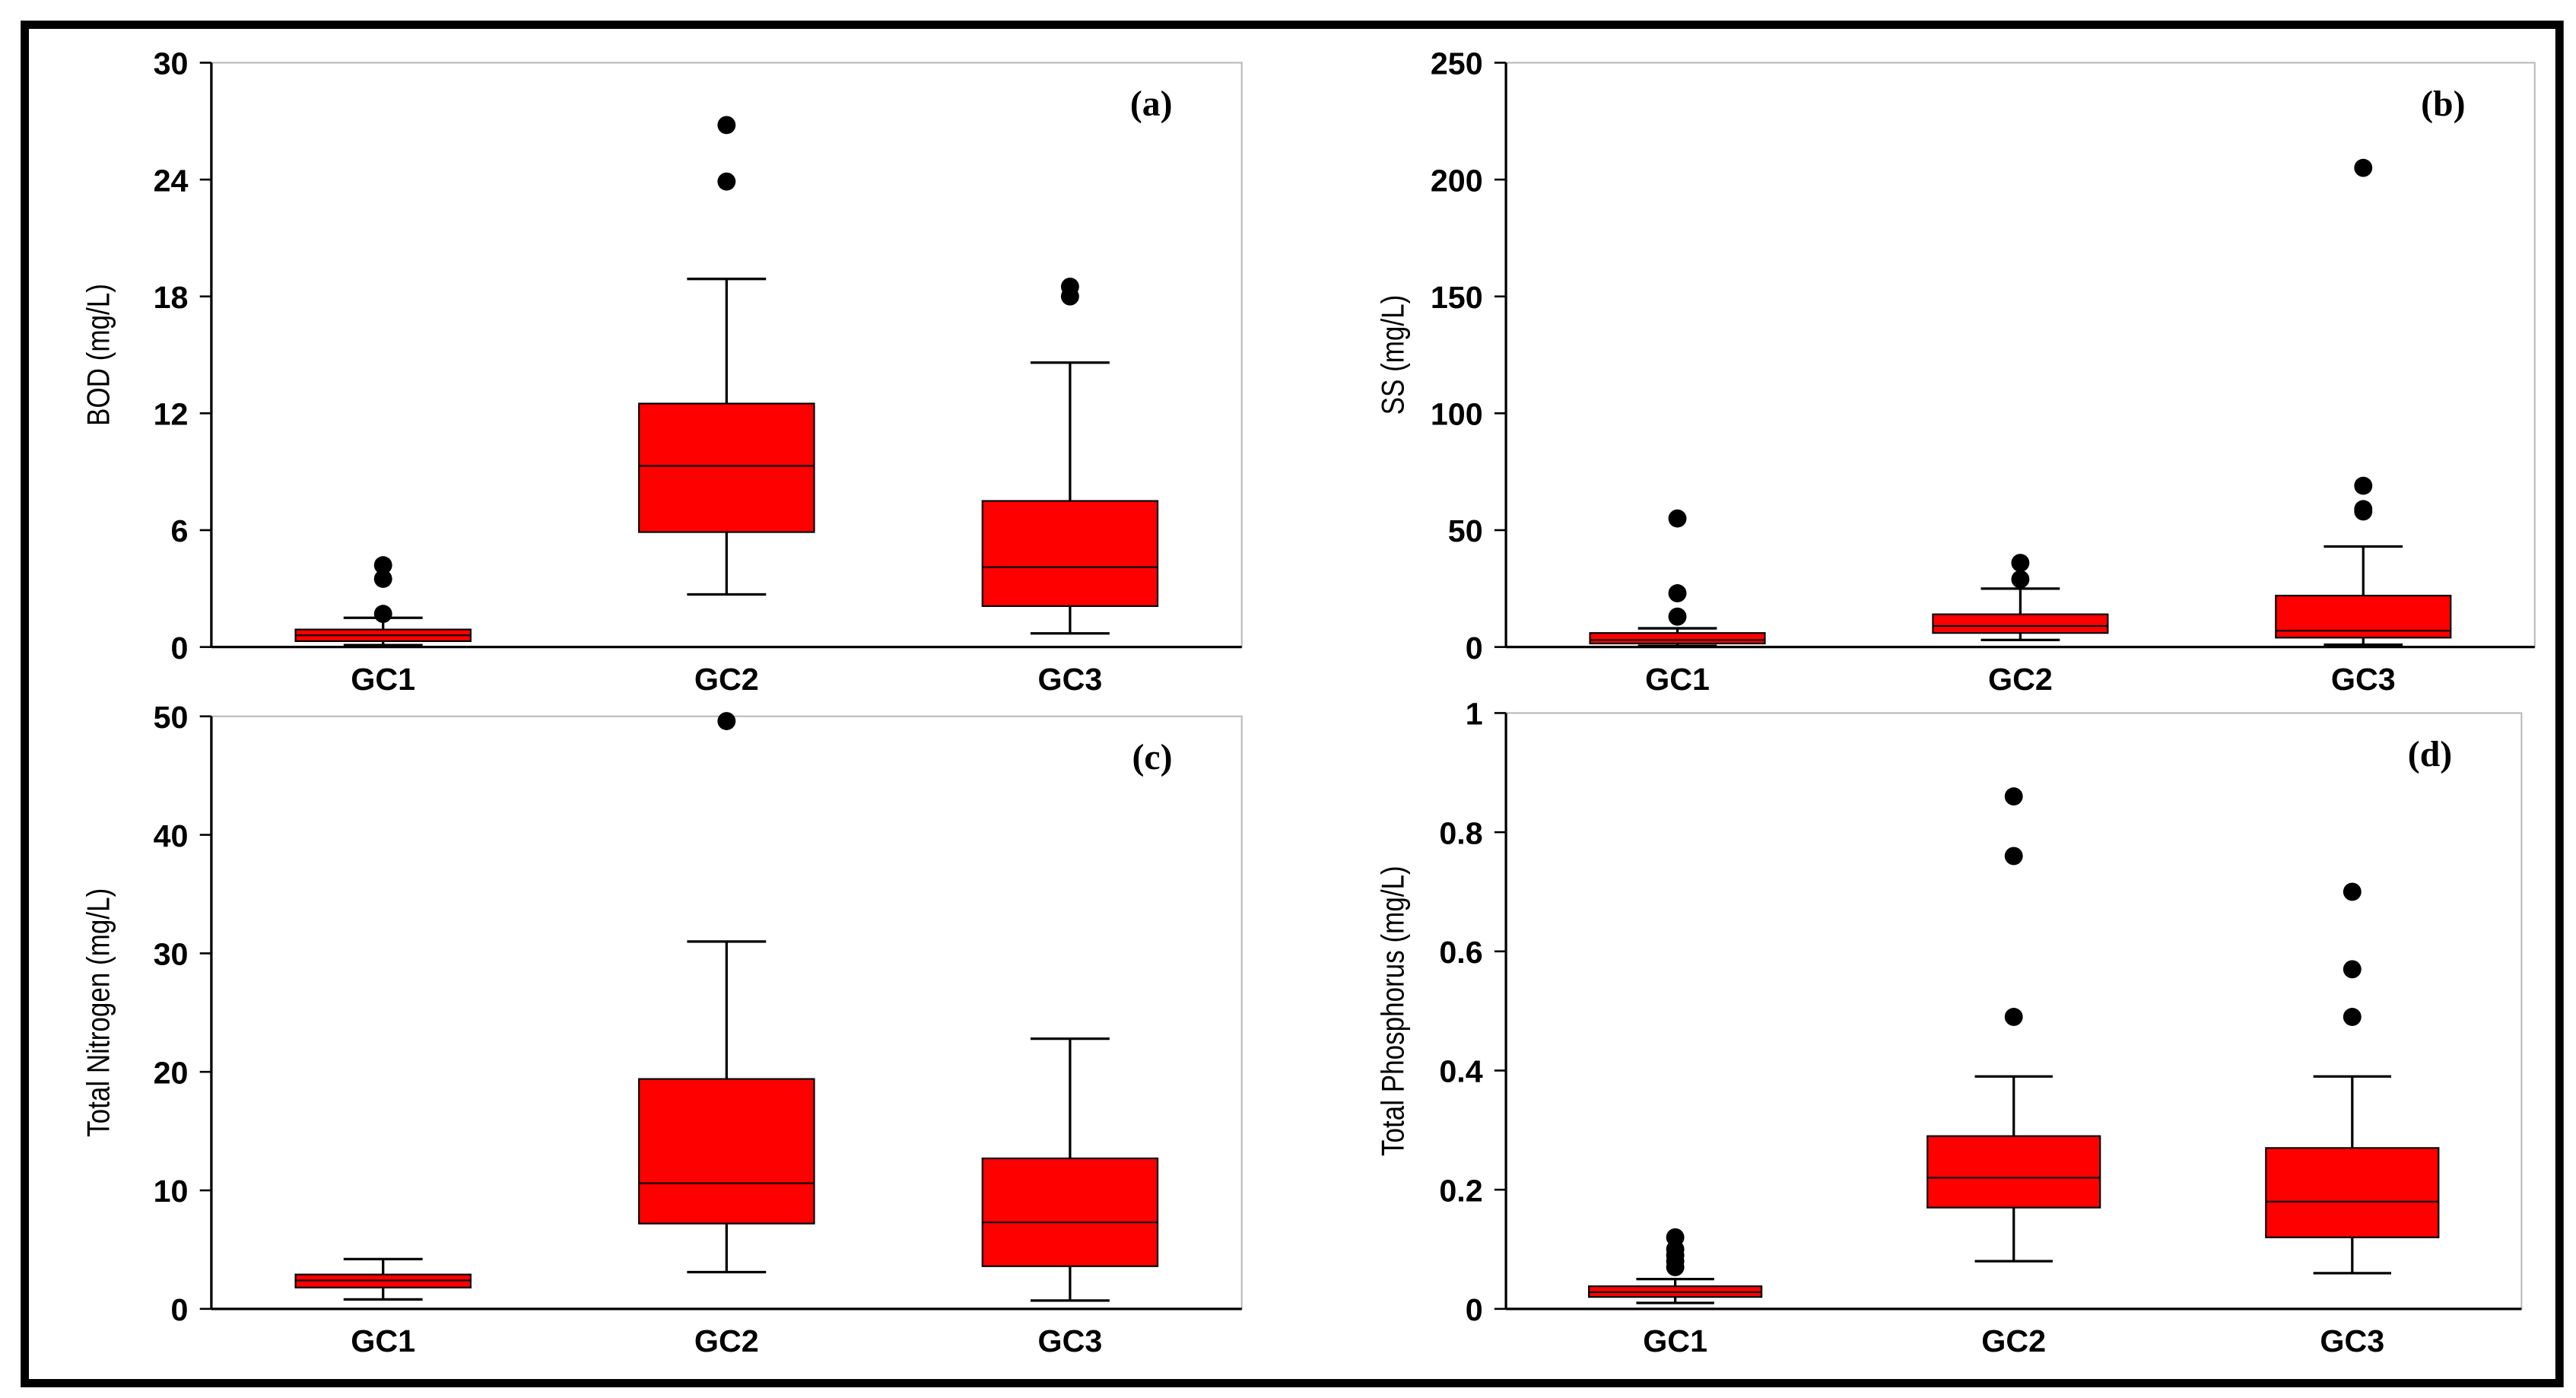 This screenshot has width=2576, height=1398. Describe the element at coordinates (1393, 355) in the screenshot. I see `y-axis-label: SS (mg/L)` at that location.